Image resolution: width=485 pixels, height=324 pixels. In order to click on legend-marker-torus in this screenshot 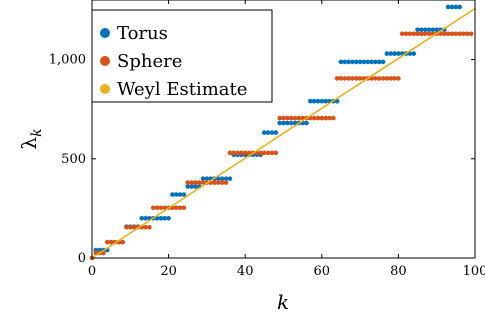, I will do `click(105, 33)`.